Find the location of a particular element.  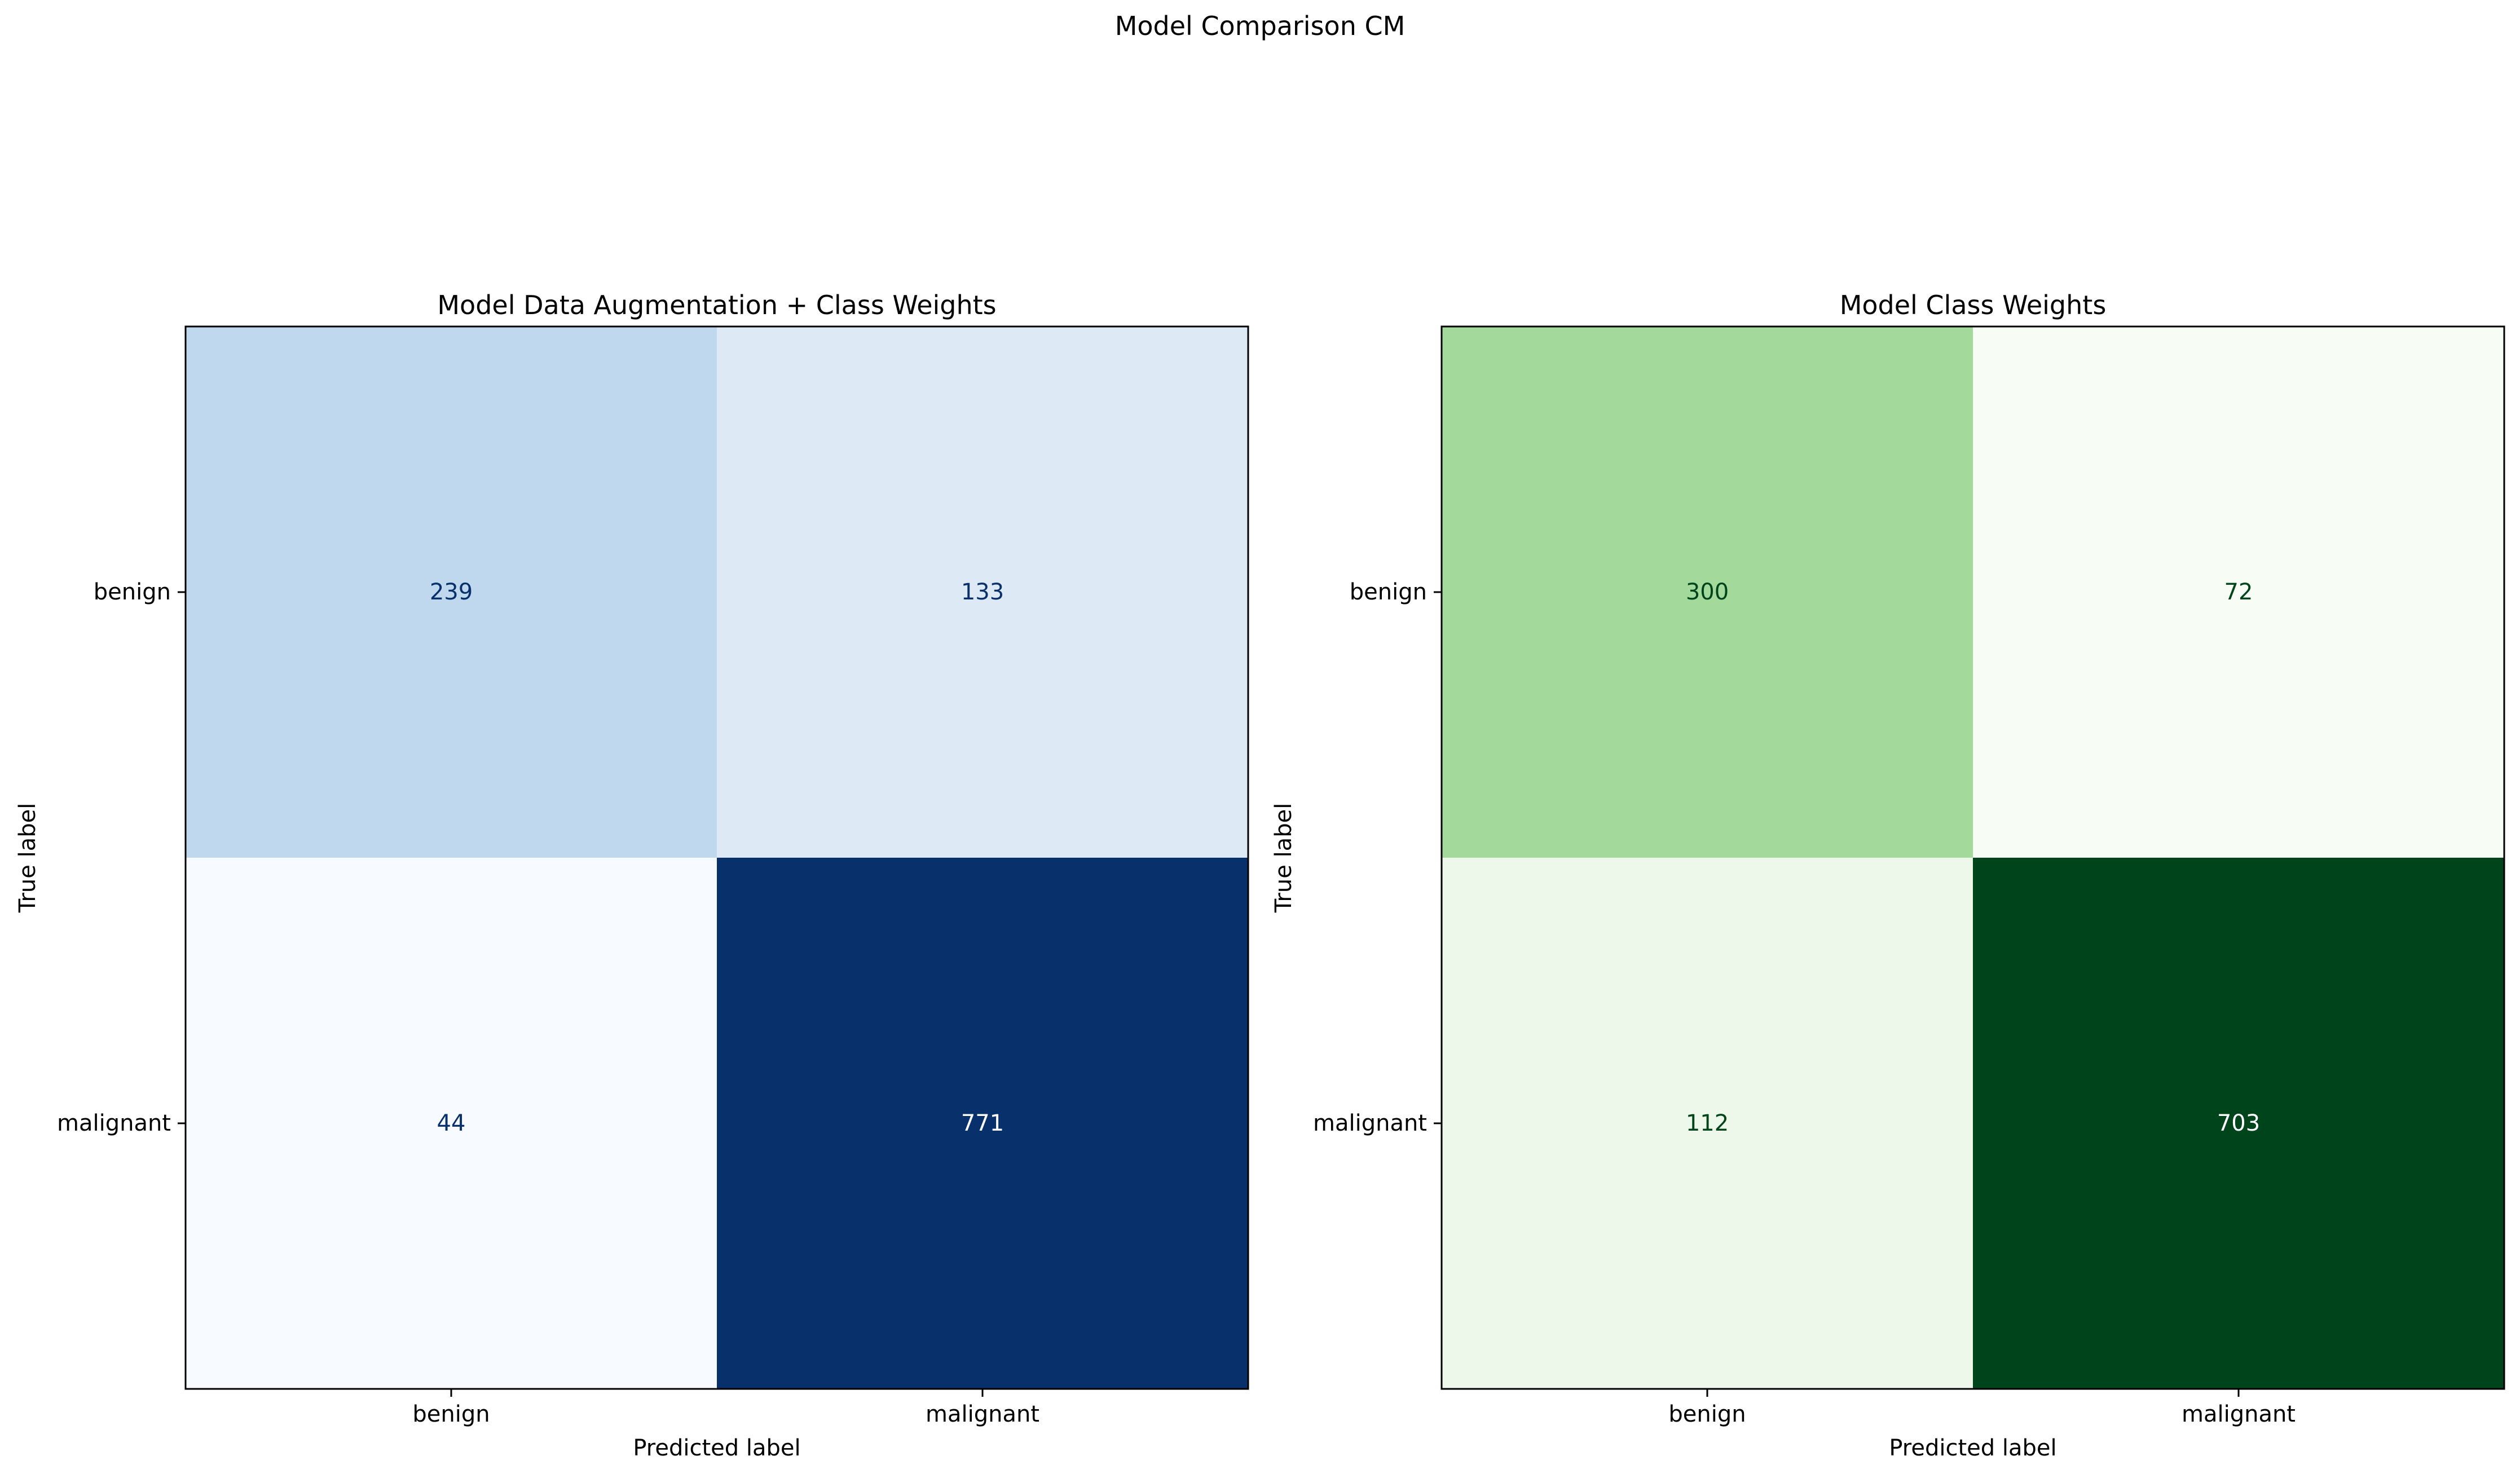

cell-value: 300 is located at coordinates (1707, 592).